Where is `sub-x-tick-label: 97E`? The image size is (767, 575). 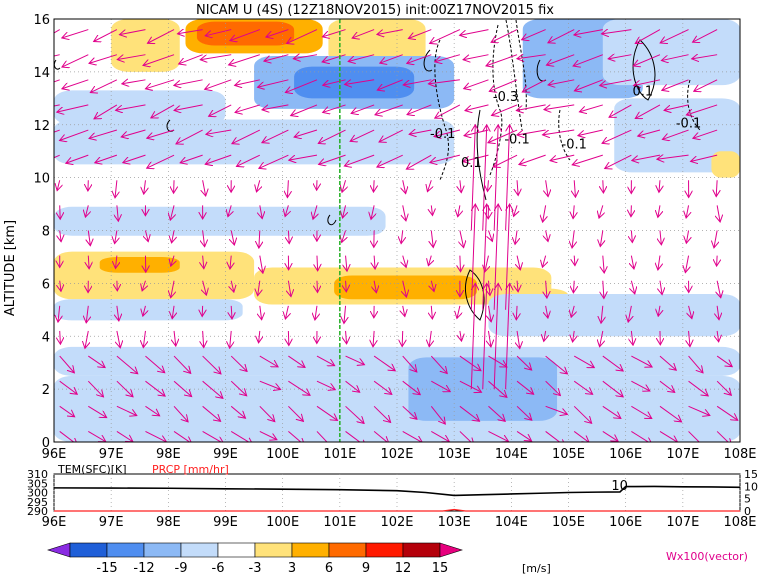
sub-x-tick-label: 97E is located at coordinates (111, 522).